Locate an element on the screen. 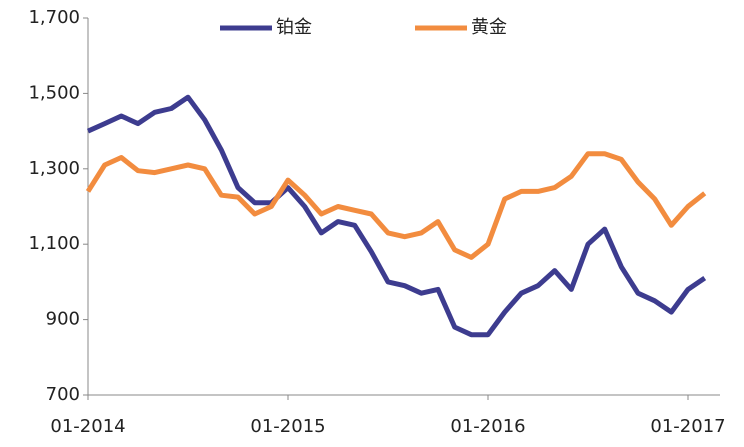  legend-label: 黄金 is located at coordinates (489, 27).